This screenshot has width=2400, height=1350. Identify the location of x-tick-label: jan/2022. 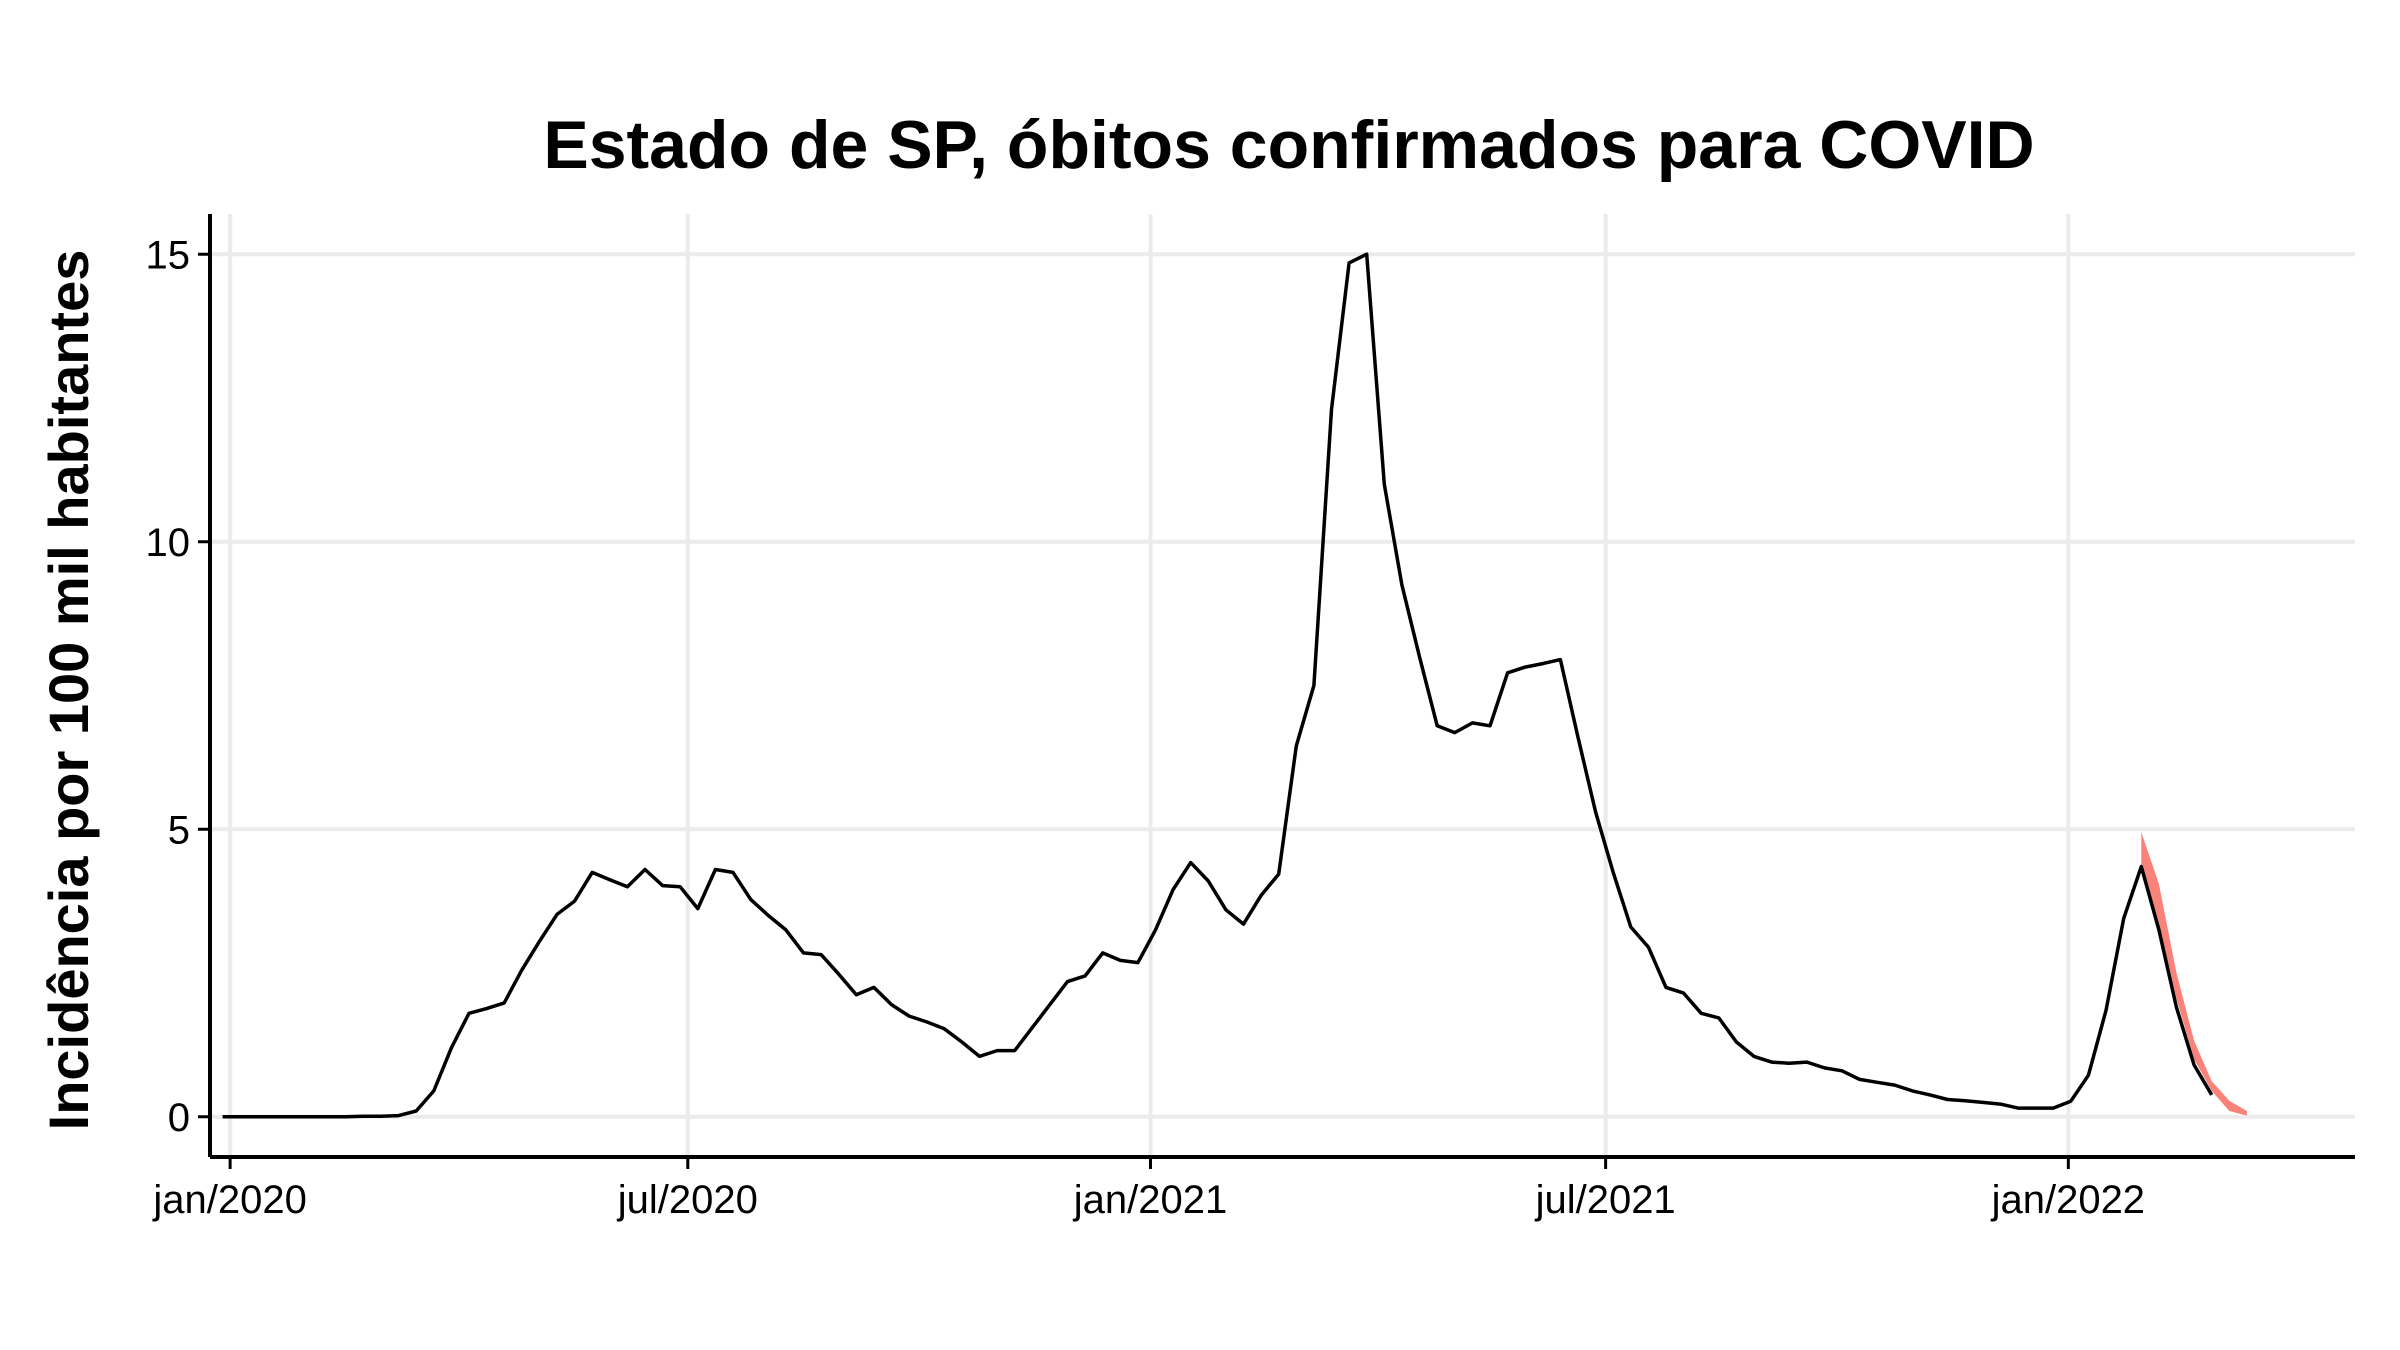
(2068, 1200).